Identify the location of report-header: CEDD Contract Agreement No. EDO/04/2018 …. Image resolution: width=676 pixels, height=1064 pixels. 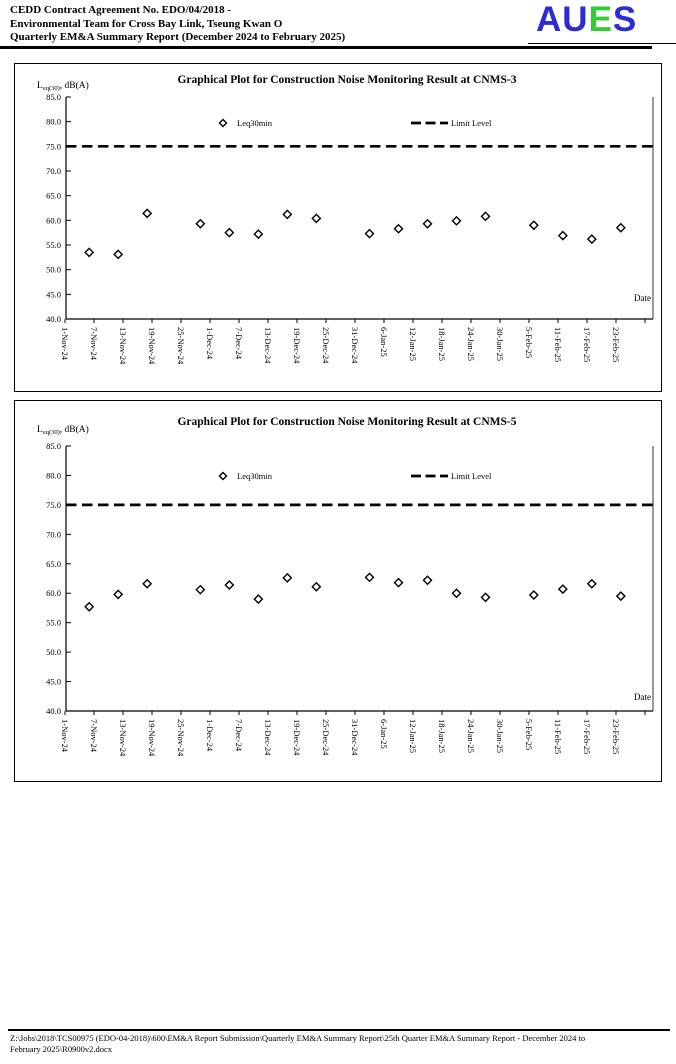
(245, 24).